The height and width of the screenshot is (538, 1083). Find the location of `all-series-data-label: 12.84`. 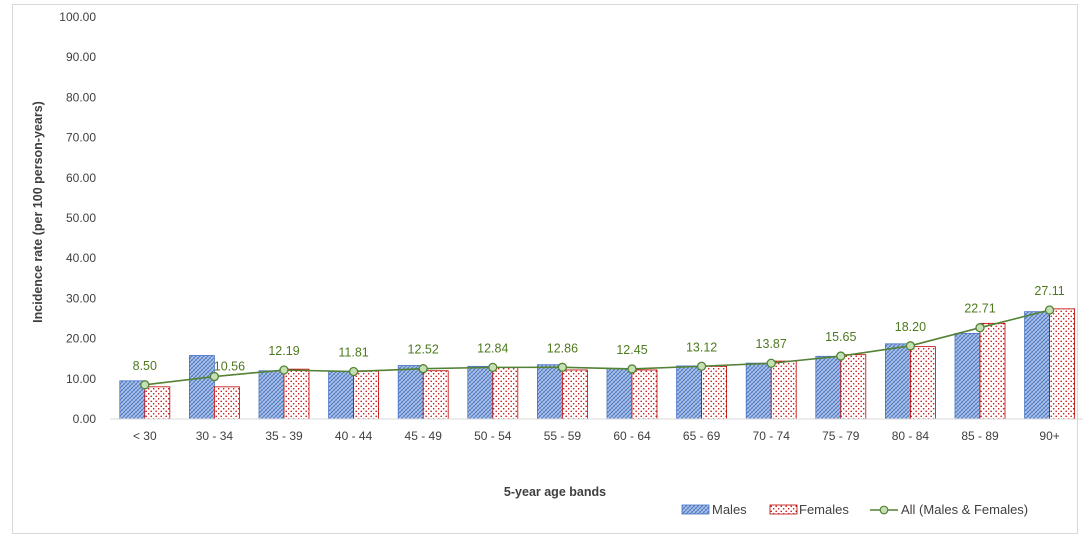

all-series-data-label: 12.84 is located at coordinates (492, 348).